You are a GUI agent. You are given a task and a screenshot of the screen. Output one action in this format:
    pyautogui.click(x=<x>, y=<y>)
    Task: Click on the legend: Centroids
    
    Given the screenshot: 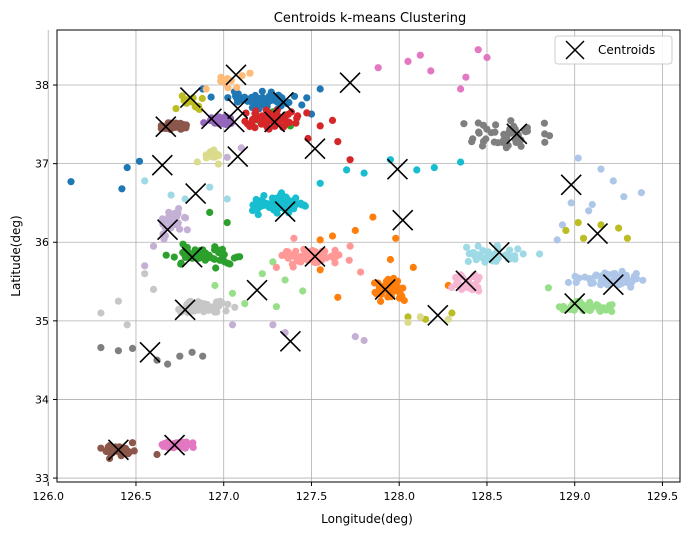 What is the action you would take?
    pyautogui.click(x=613, y=50)
    